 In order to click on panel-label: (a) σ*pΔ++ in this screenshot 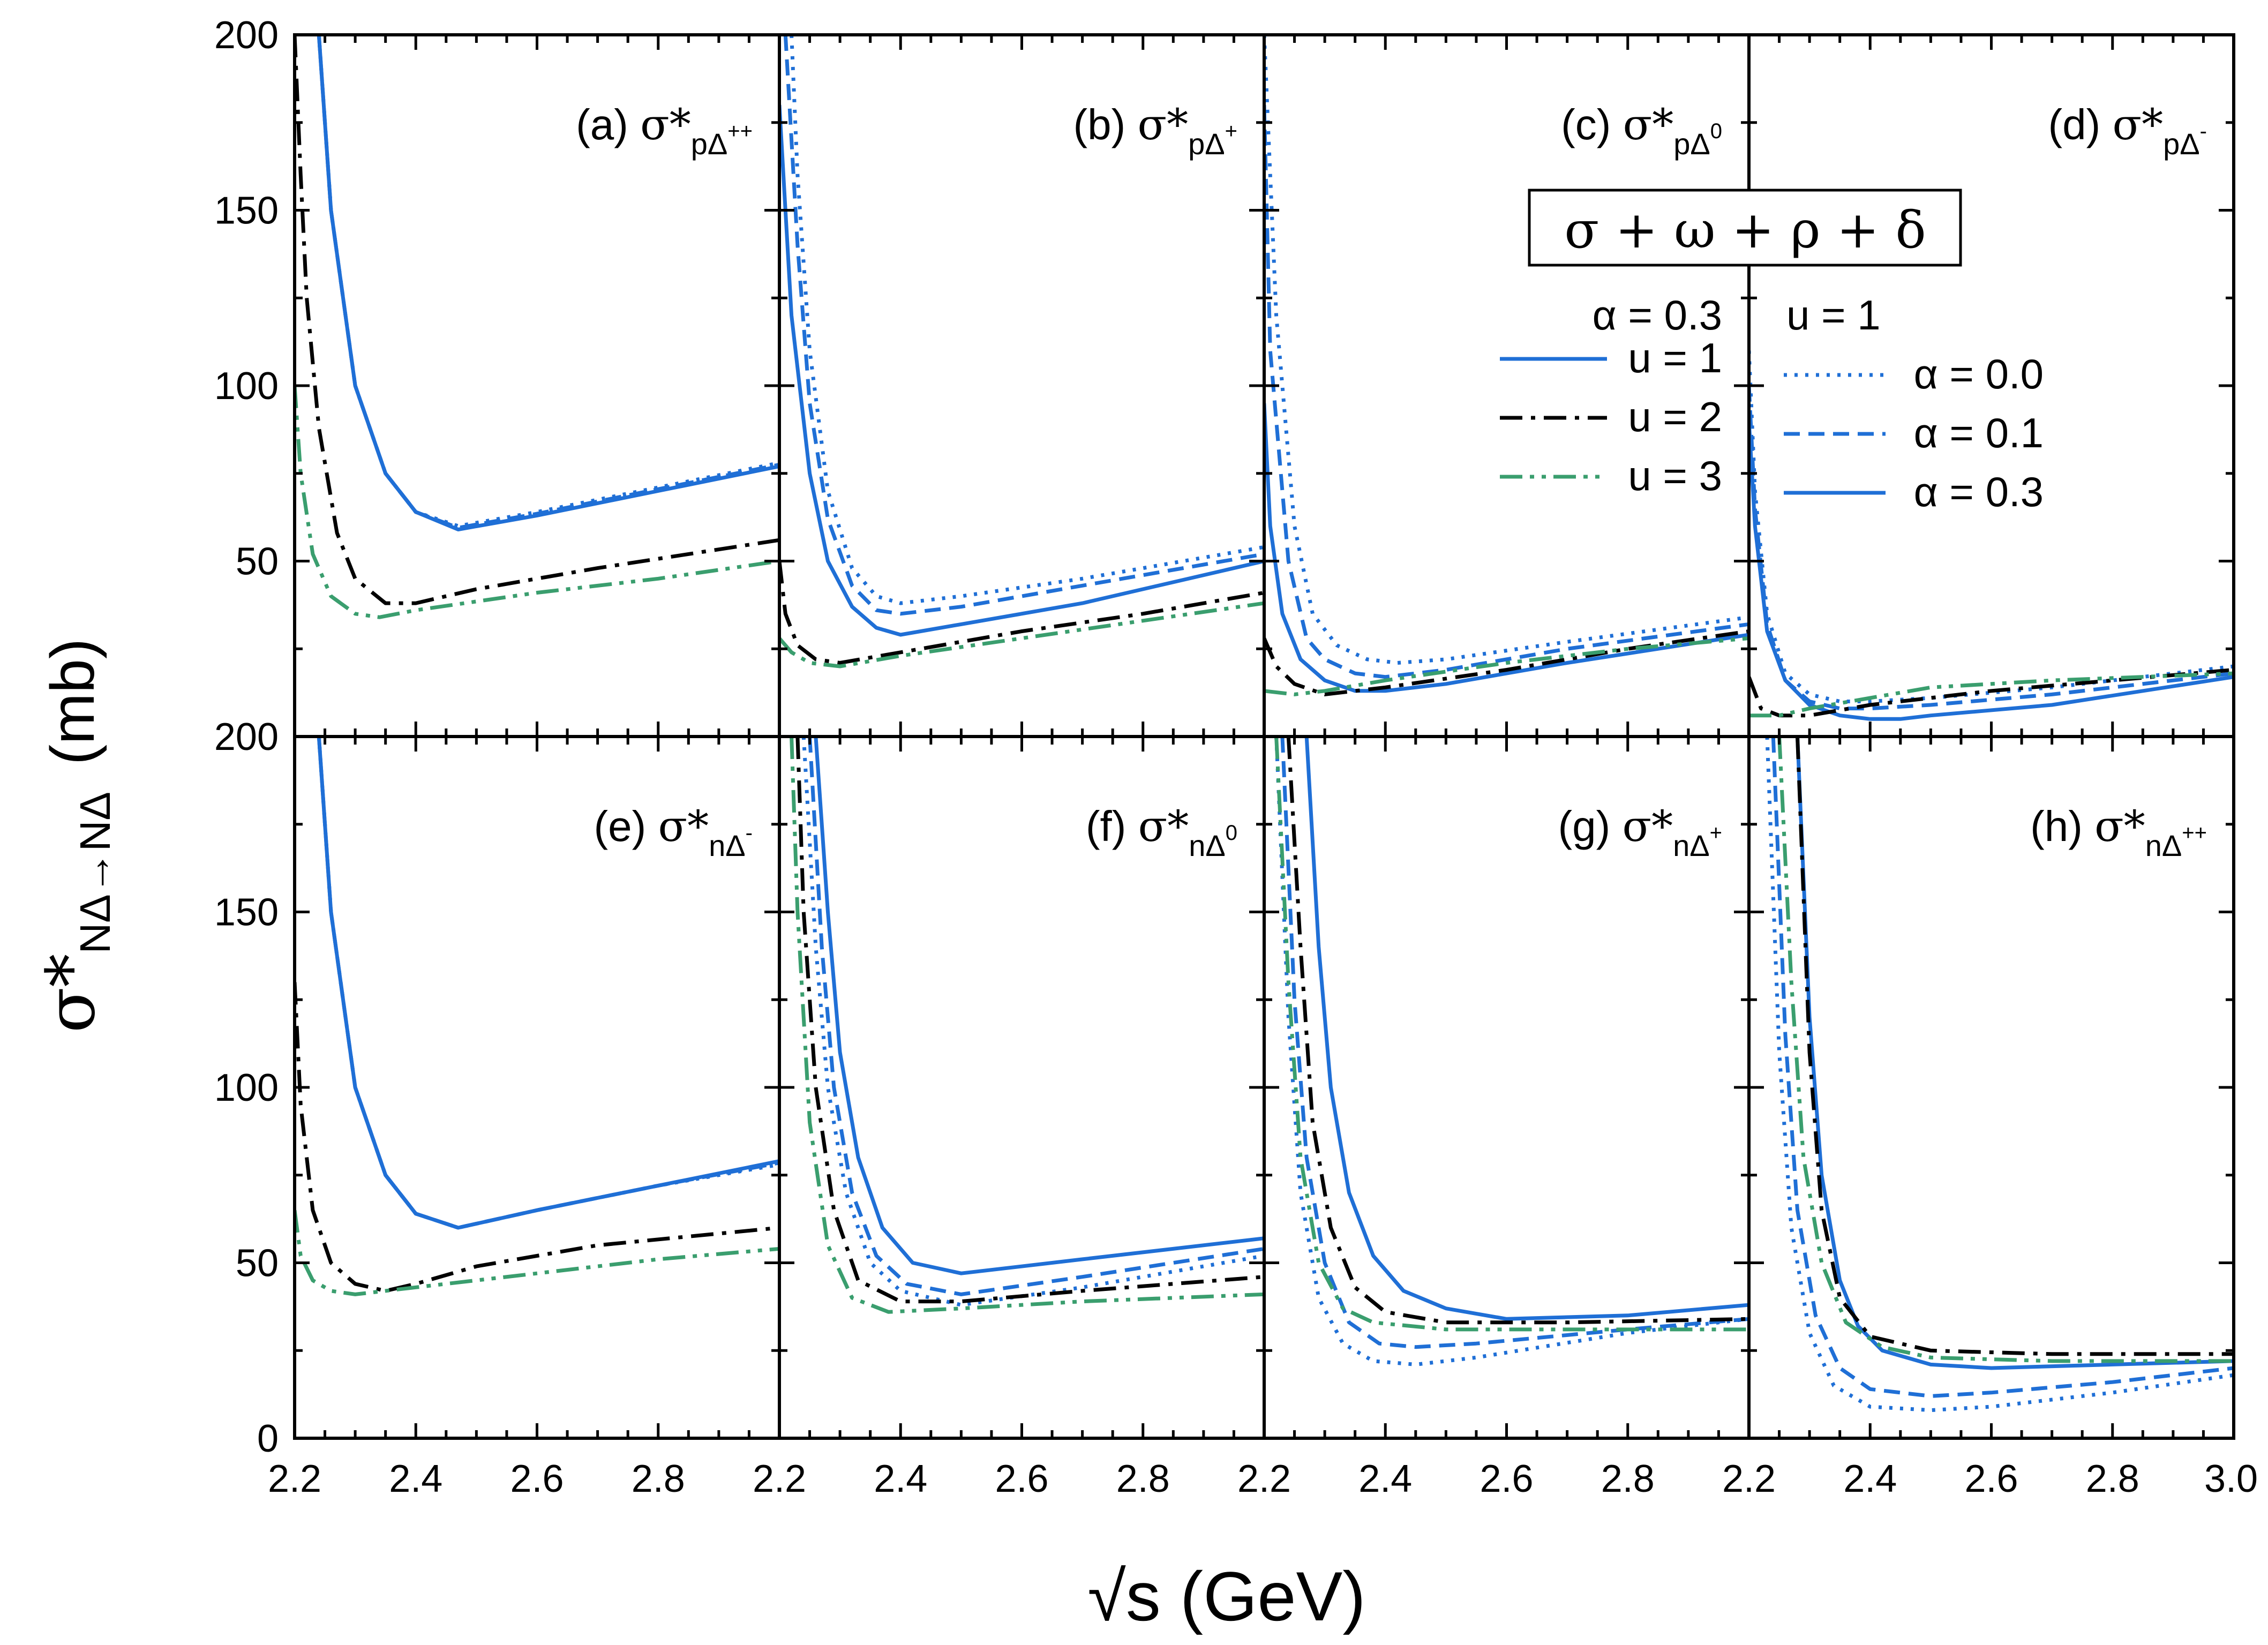, I will do `click(664, 130)`.